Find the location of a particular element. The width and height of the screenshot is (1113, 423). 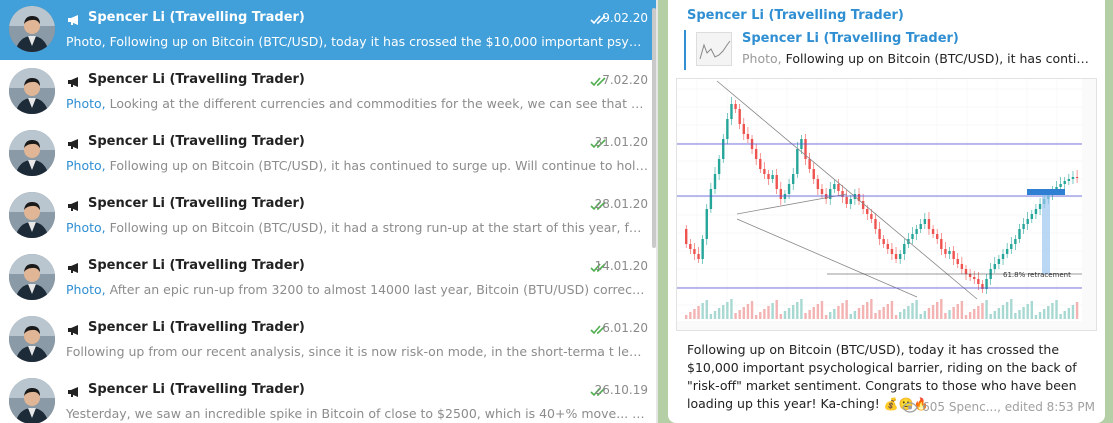

trendline is located at coordinates (827, 258).